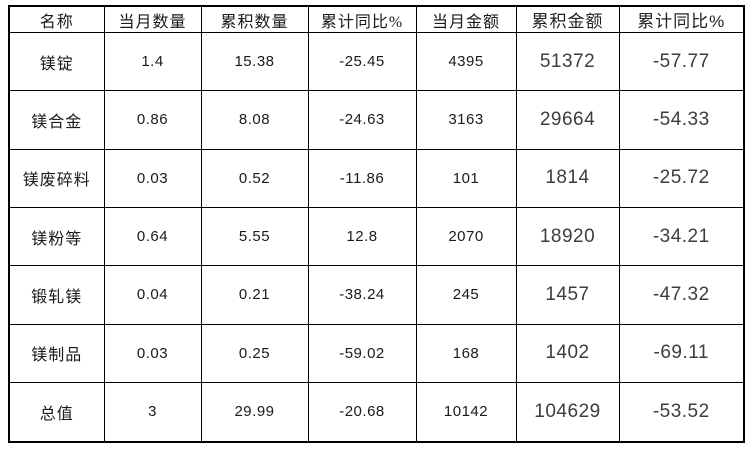  Describe the element at coordinates (362, 295) in the screenshot. I see `data-cell: -38.24` at that location.